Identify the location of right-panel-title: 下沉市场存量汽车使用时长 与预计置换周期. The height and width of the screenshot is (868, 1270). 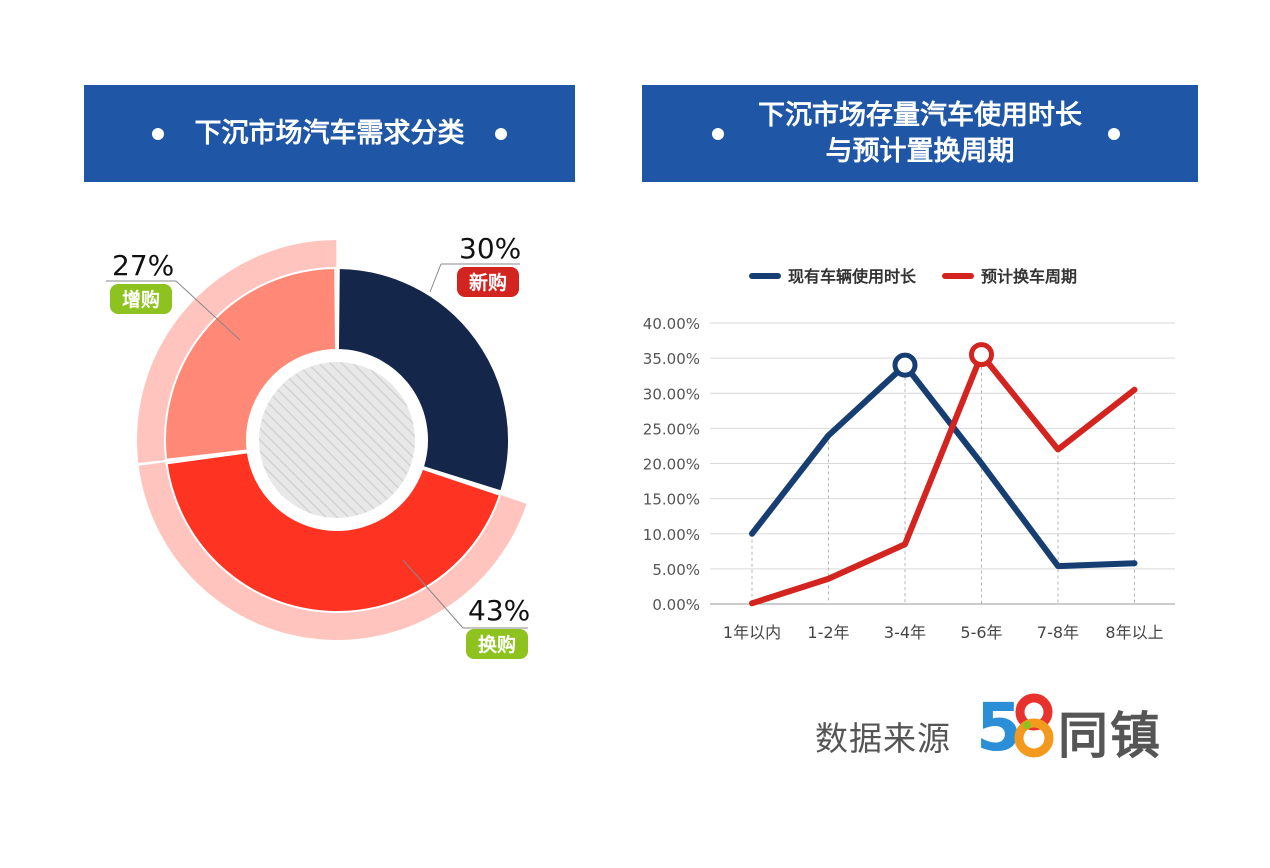
(920, 134).